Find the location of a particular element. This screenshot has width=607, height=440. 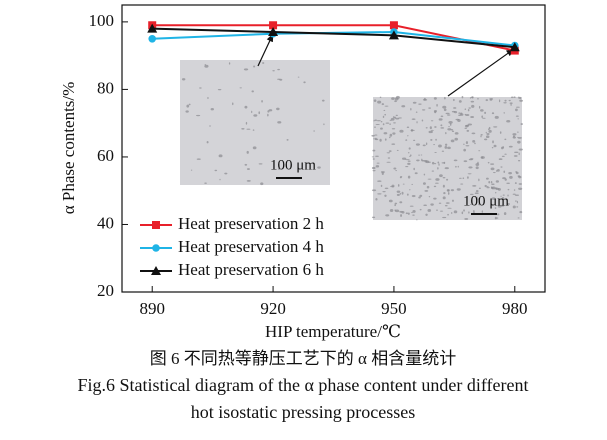

x-tick-label: 920 is located at coordinates (273, 308).